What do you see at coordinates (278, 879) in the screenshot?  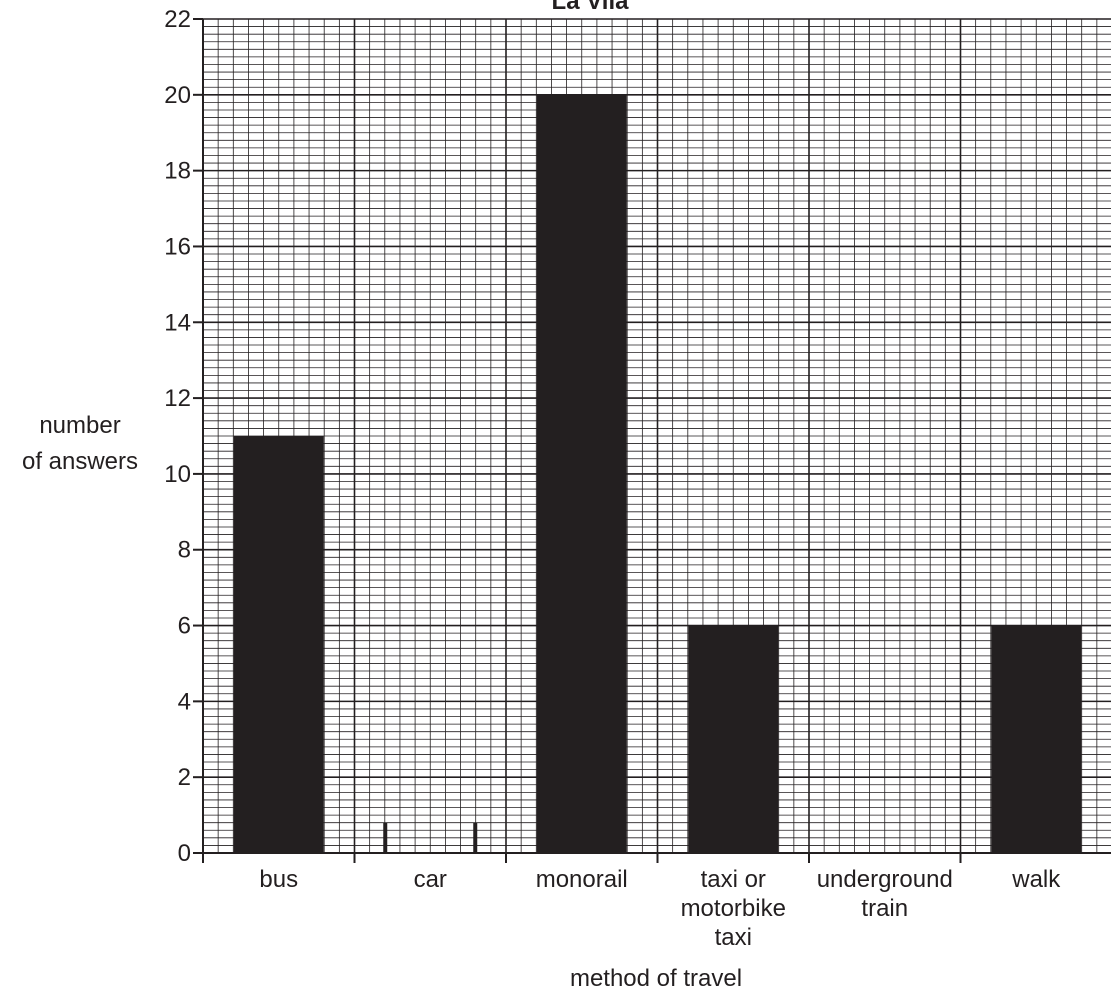 I see `x-tick-label: bus` at bounding box center [278, 879].